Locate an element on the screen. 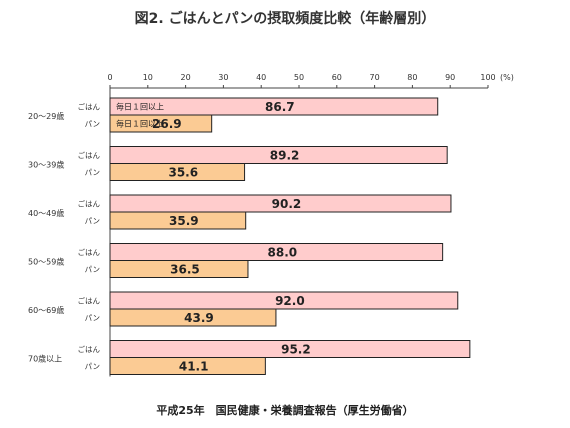 This screenshot has height=428, width=570. value-label: 35.6 is located at coordinates (183, 173).